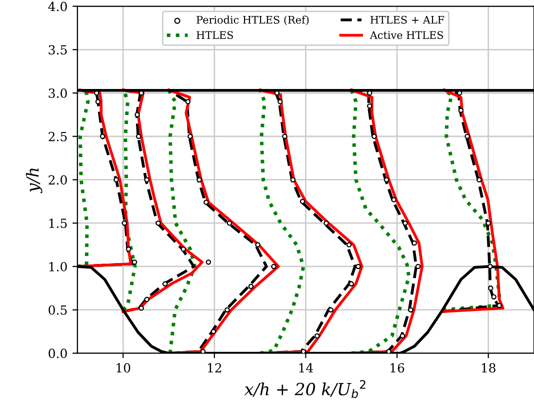 Image resolution: width=534 pixels, height=418 pixels. I want to click on y-tick-label: 1.5, so click(58, 223).